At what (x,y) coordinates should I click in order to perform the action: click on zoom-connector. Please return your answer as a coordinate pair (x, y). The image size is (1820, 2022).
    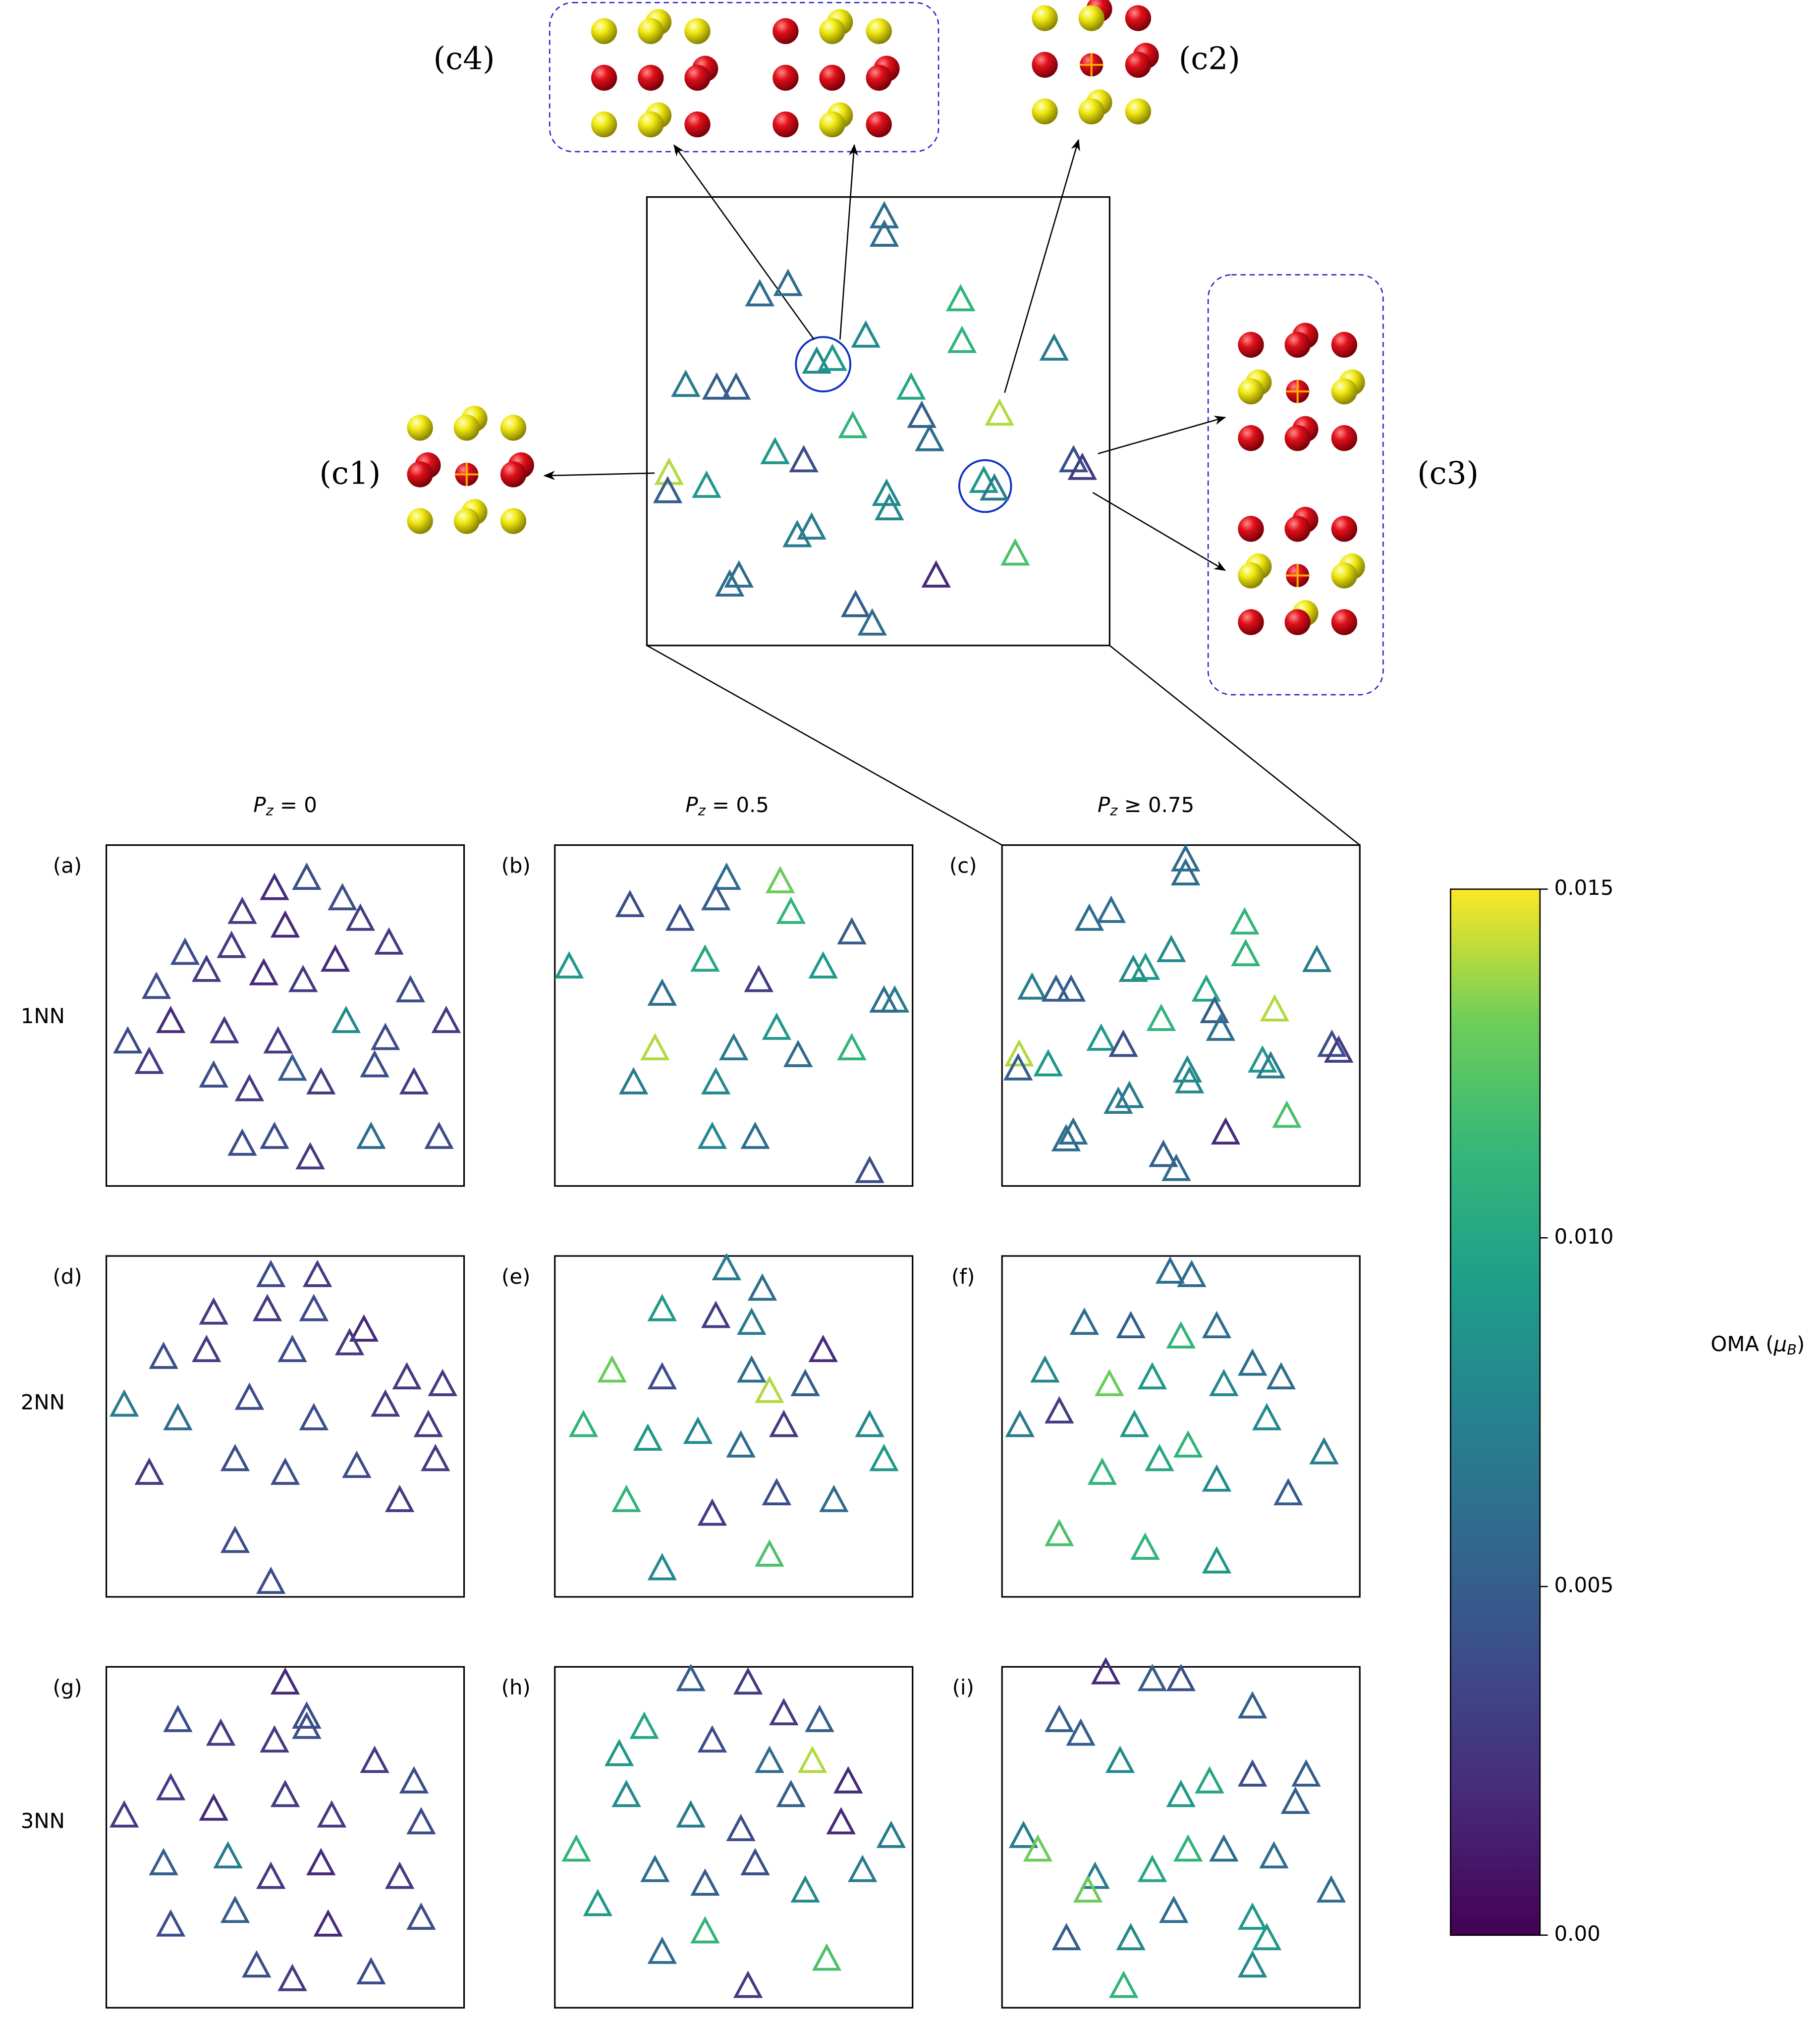
    Looking at the image, I should click on (1235, 745).